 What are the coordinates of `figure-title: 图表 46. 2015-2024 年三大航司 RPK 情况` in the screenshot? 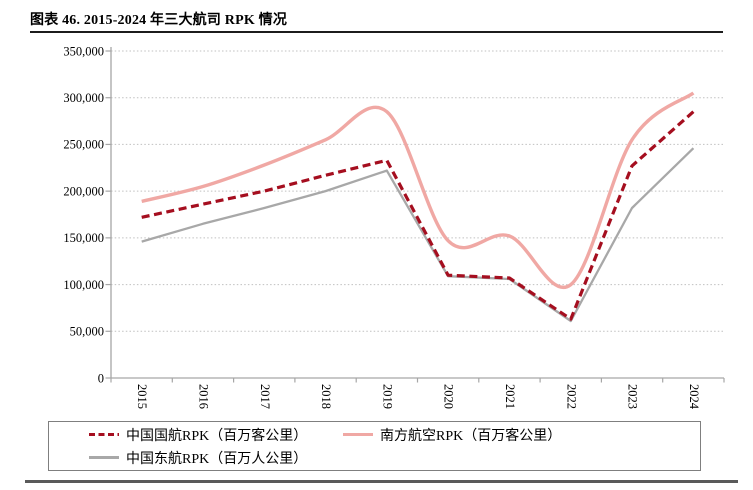 It's located at (159, 20).